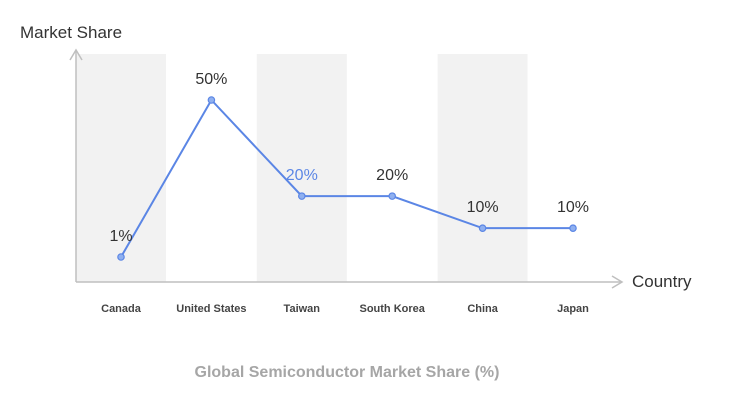 The image size is (732, 412). I want to click on x-tick-label: Canada, so click(121, 309).